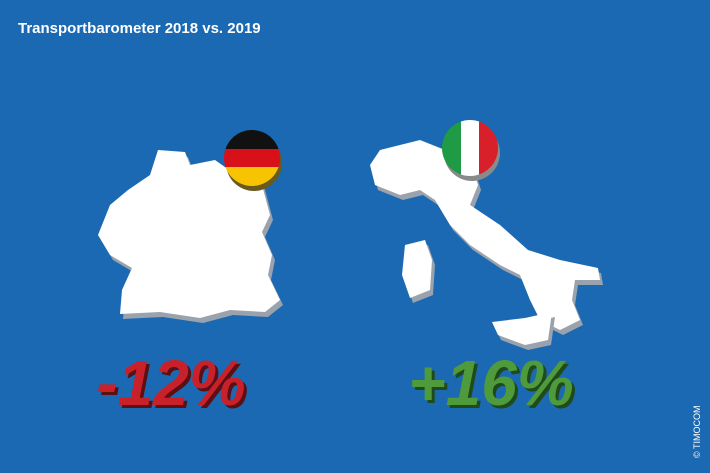 The image size is (710, 473). Describe the element at coordinates (471, 150) in the screenshot. I see `italy-flag` at that location.